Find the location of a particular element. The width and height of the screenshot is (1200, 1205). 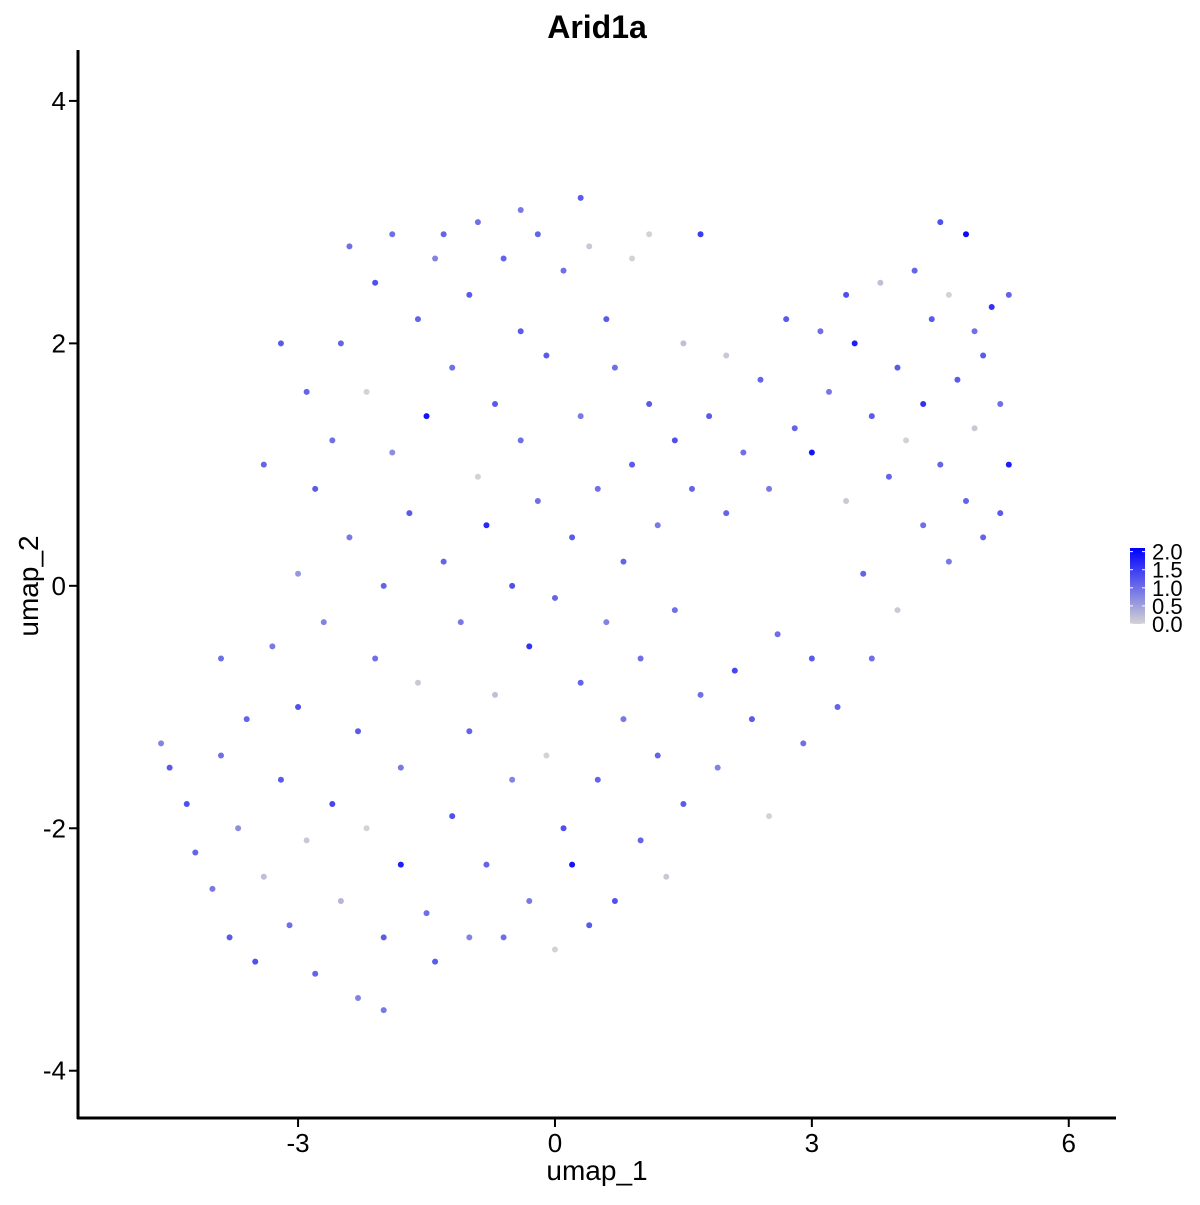

x-axis-title: umap_1 is located at coordinates (596, 1170).